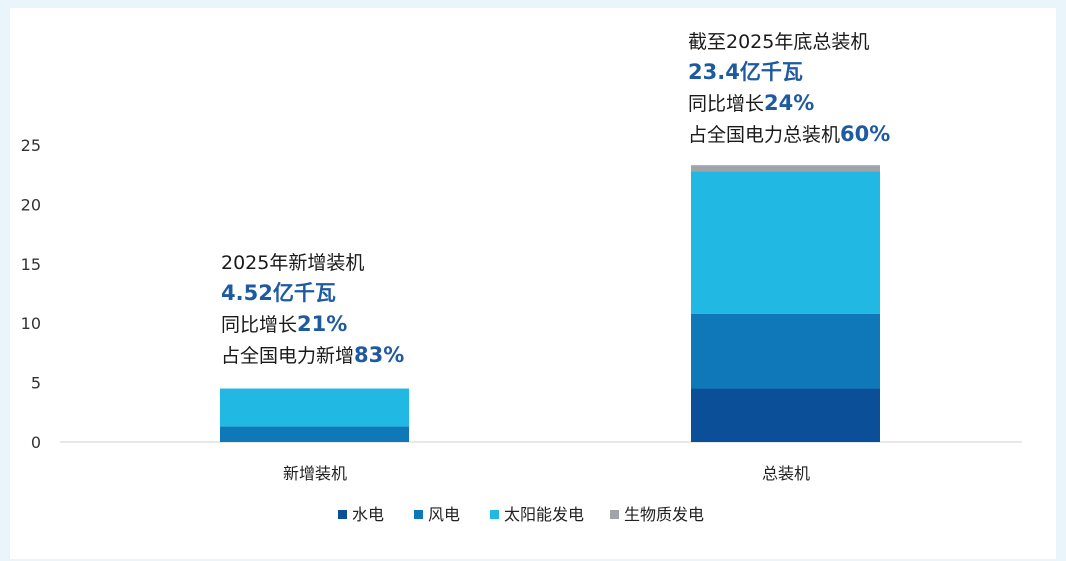  Describe the element at coordinates (751, 103) in the screenshot. I see `annotation-total-growth: 同比增长24%` at that location.